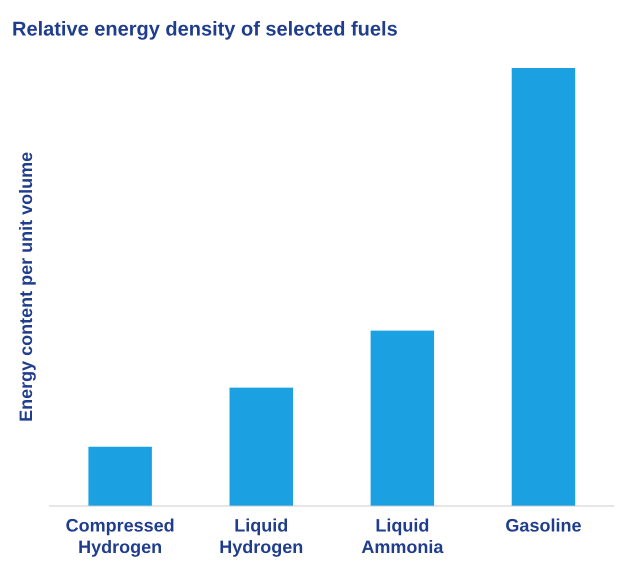  What do you see at coordinates (26, 287) in the screenshot?
I see `y-axis-title: Energy content per unit volume` at bounding box center [26, 287].